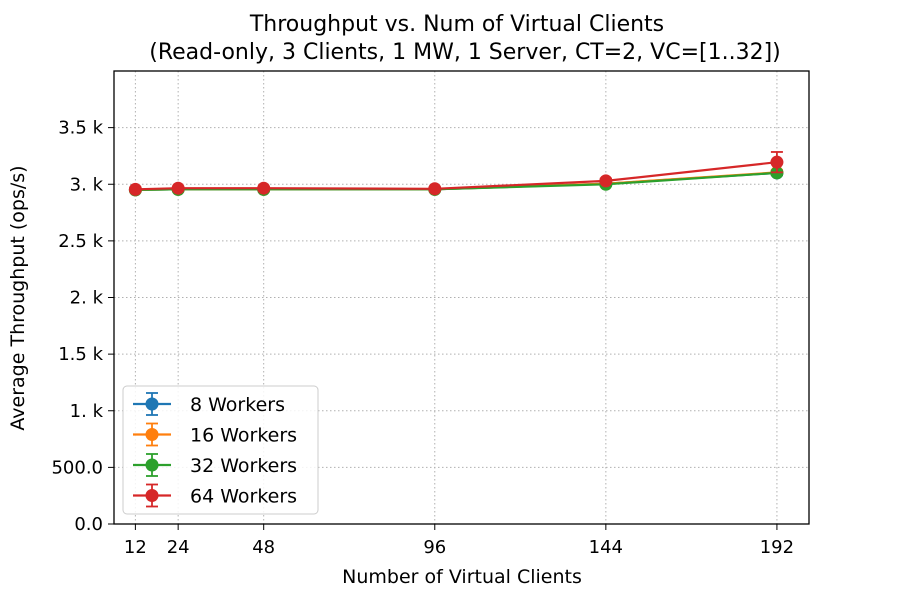 The height and width of the screenshot is (600, 900). What do you see at coordinates (80, 128) in the screenshot?
I see `y-tick-label: 3.5 k` at bounding box center [80, 128].